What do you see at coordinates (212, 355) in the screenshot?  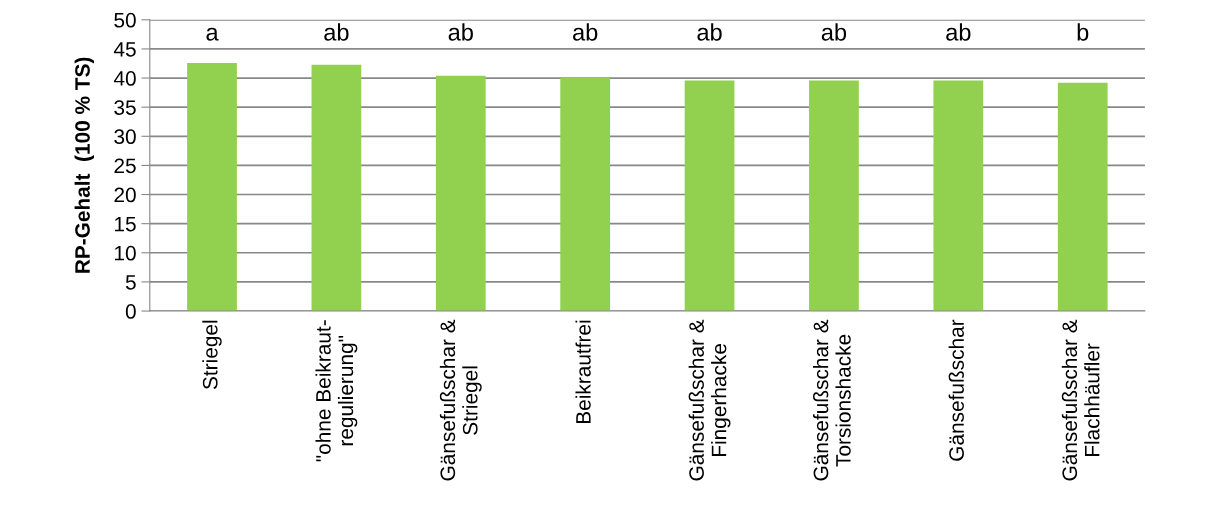 I see `x-tick-label: Striegel` at bounding box center [212, 355].